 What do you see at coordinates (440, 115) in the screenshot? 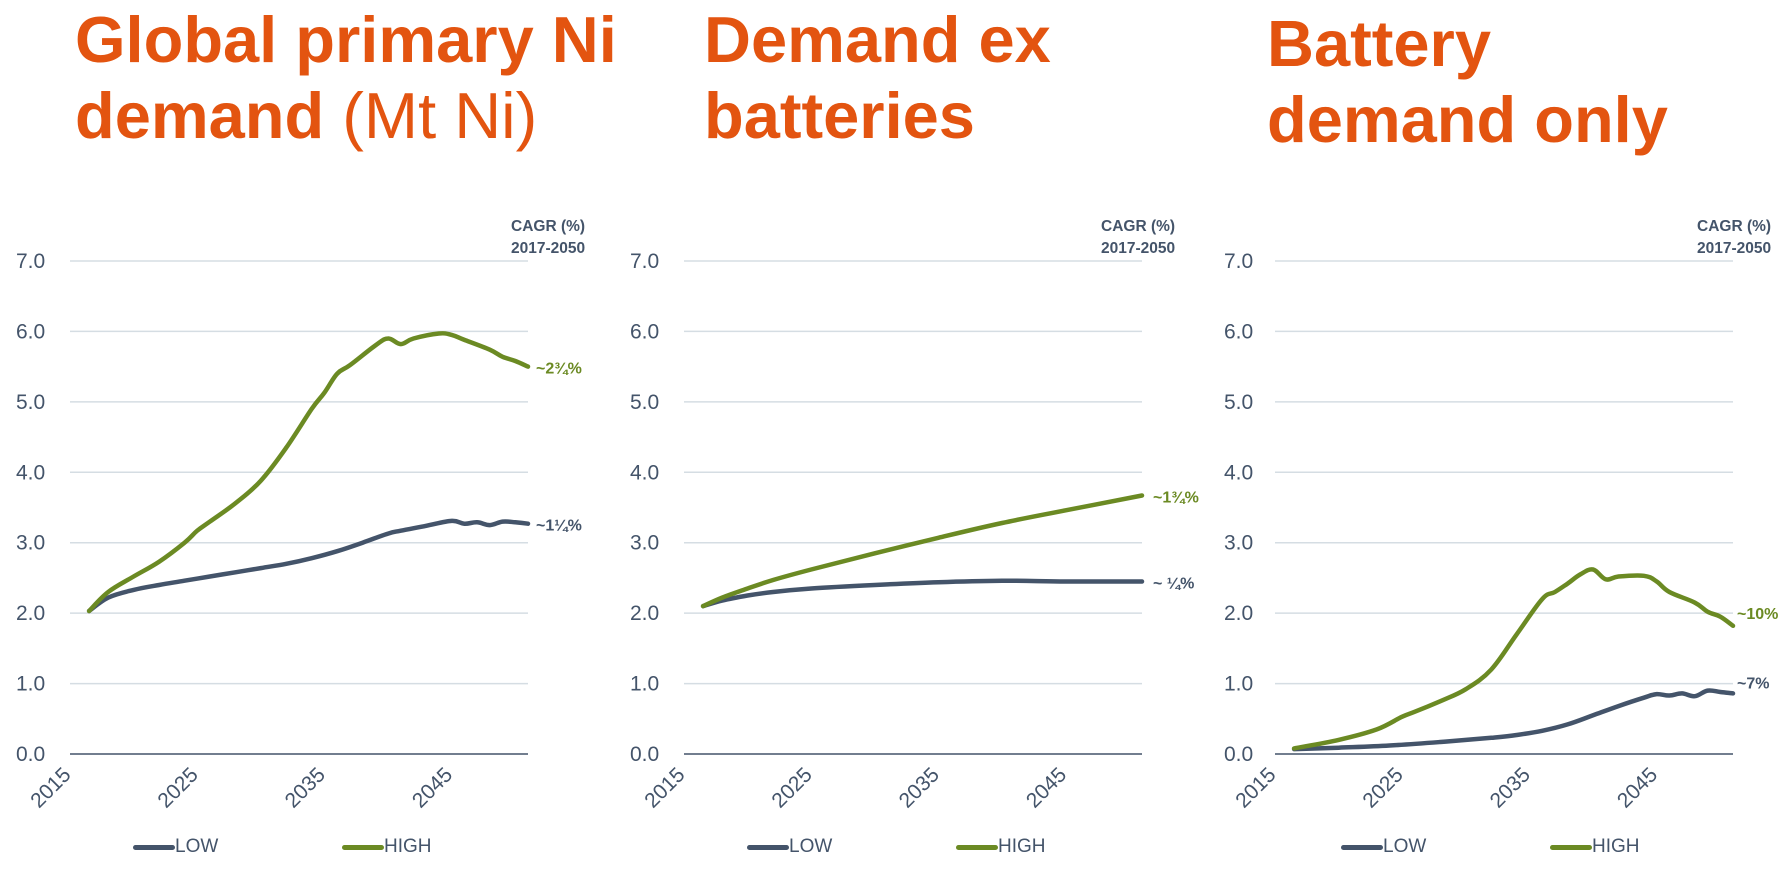
I see `panel-title-unit: (Mt Ni)` at bounding box center [440, 115].